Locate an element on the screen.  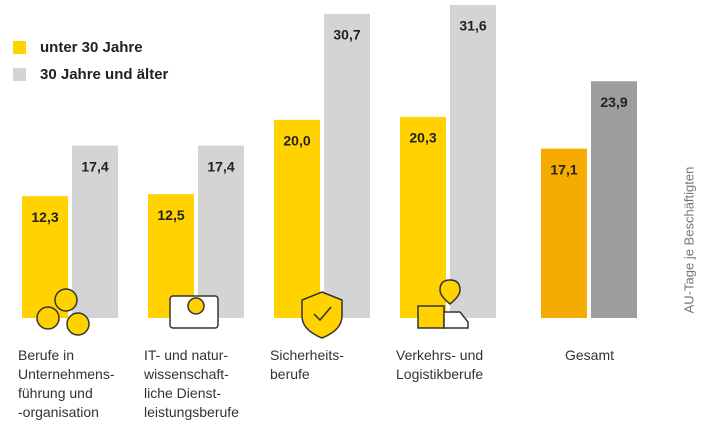
value-label: 12,3 is located at coordinates (44, 217).